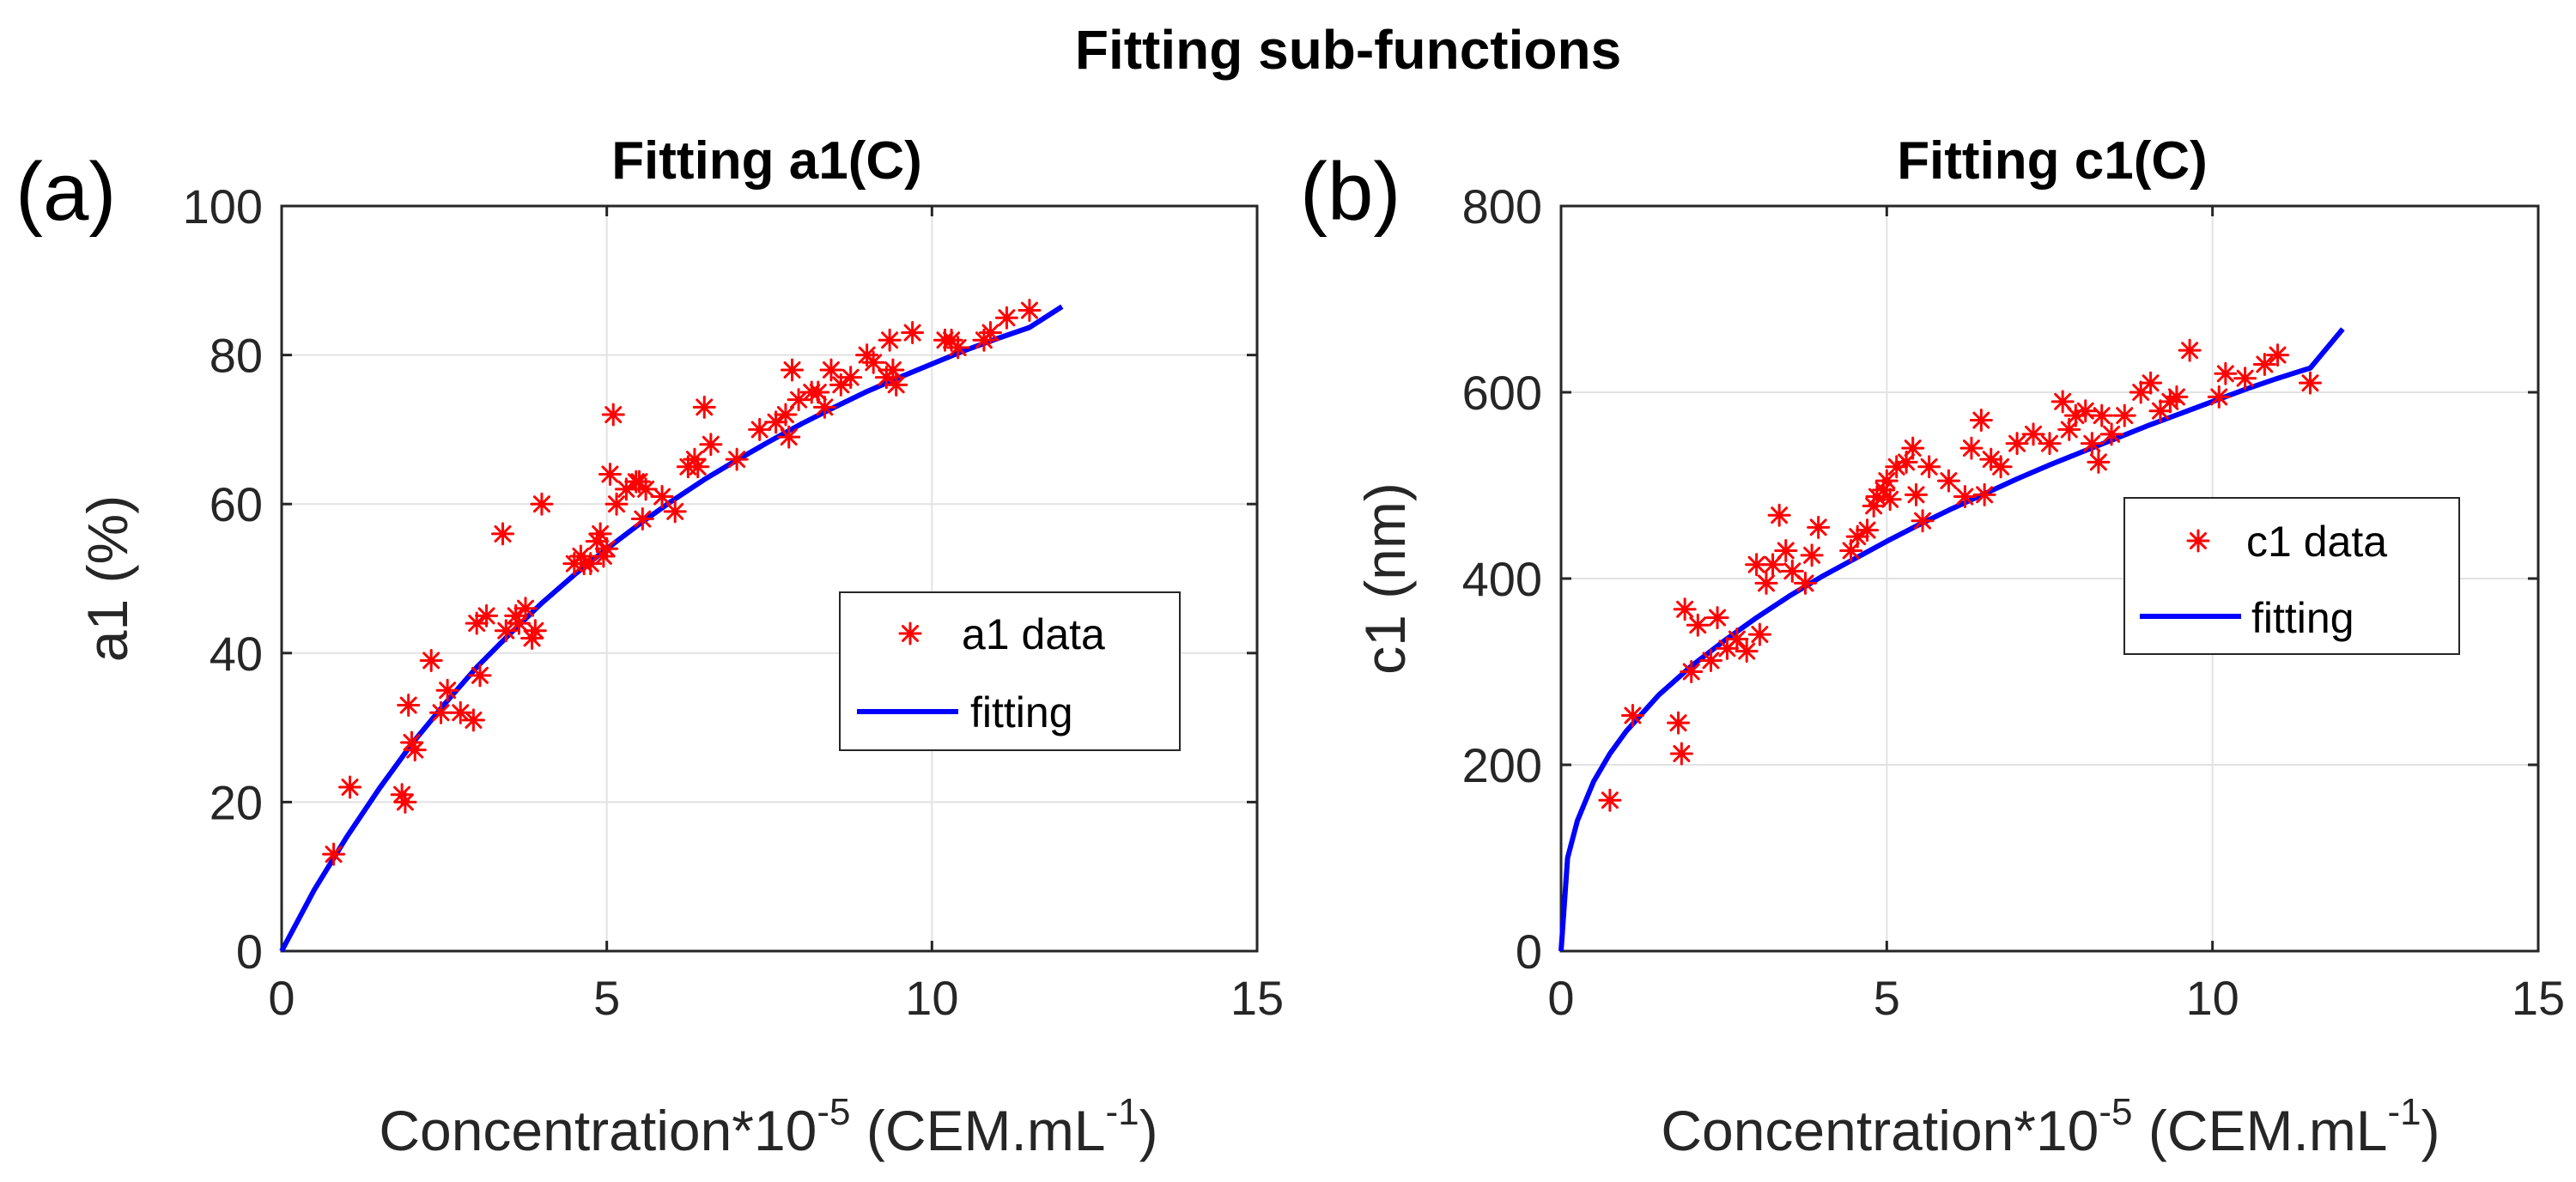  Describe the element at coordinates (237, 356) in the screenshot. I see `y-tick-label: 80` at that location.